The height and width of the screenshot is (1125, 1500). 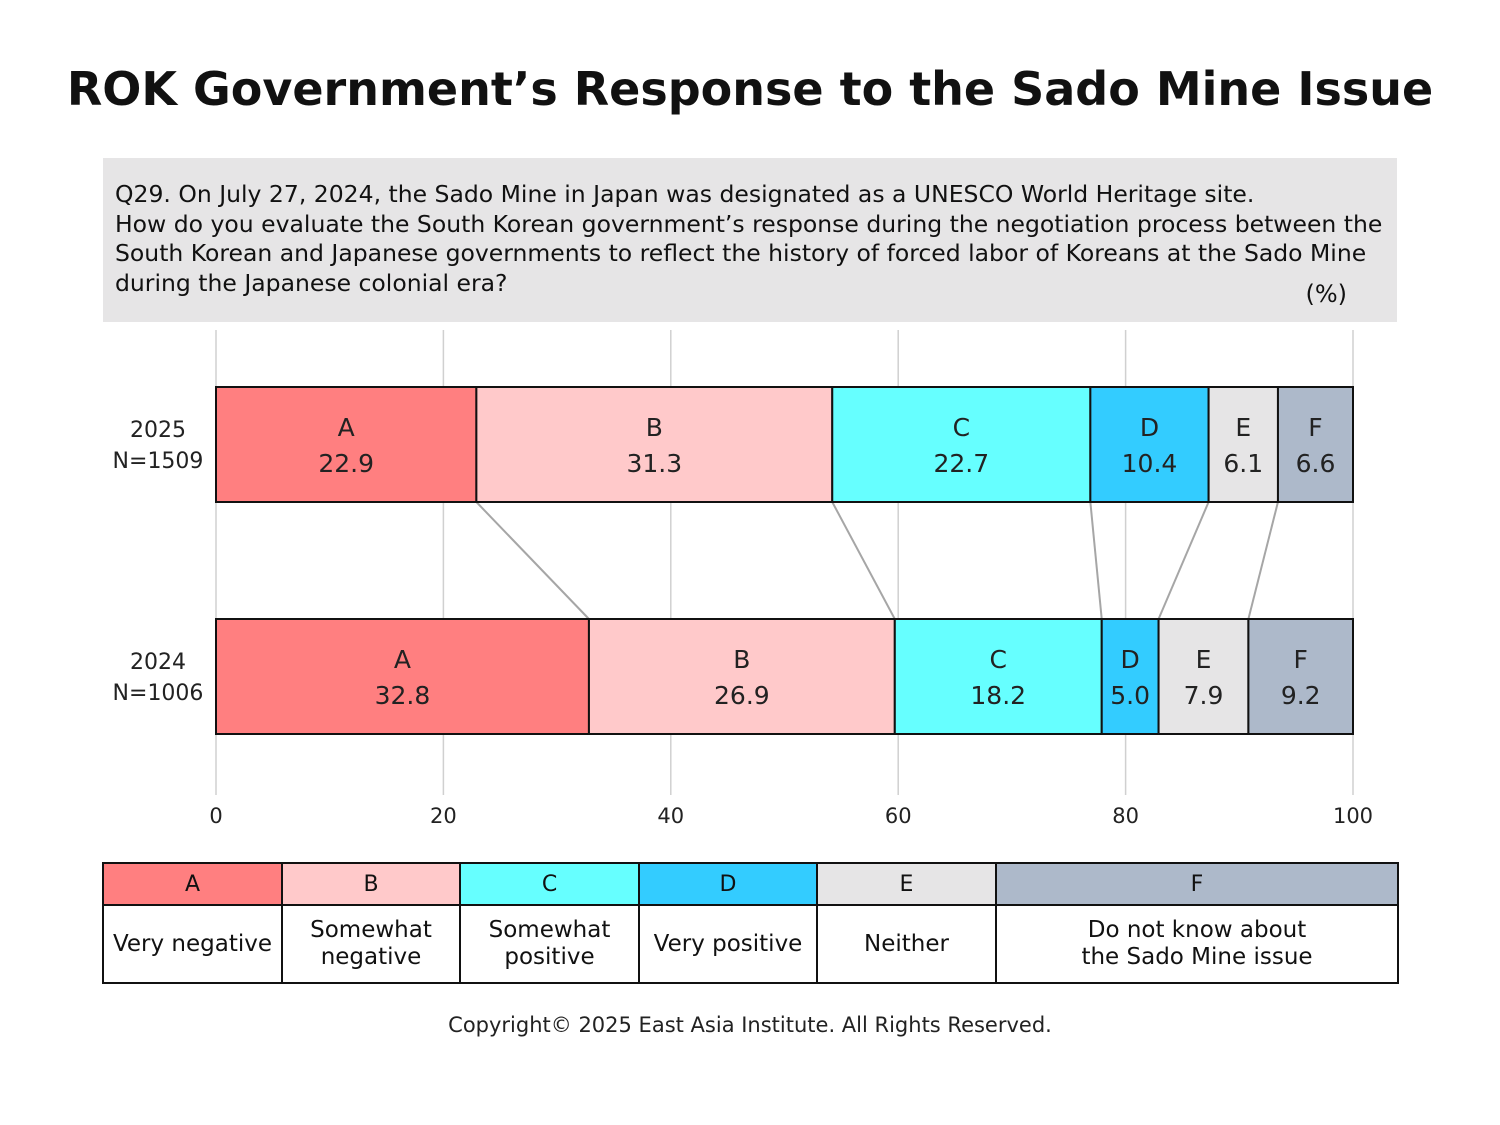 What do you see at coordinates (1353, 816) in the screenshot?
I see `x-tick-label: 100` at bounding box center [1353, 816].